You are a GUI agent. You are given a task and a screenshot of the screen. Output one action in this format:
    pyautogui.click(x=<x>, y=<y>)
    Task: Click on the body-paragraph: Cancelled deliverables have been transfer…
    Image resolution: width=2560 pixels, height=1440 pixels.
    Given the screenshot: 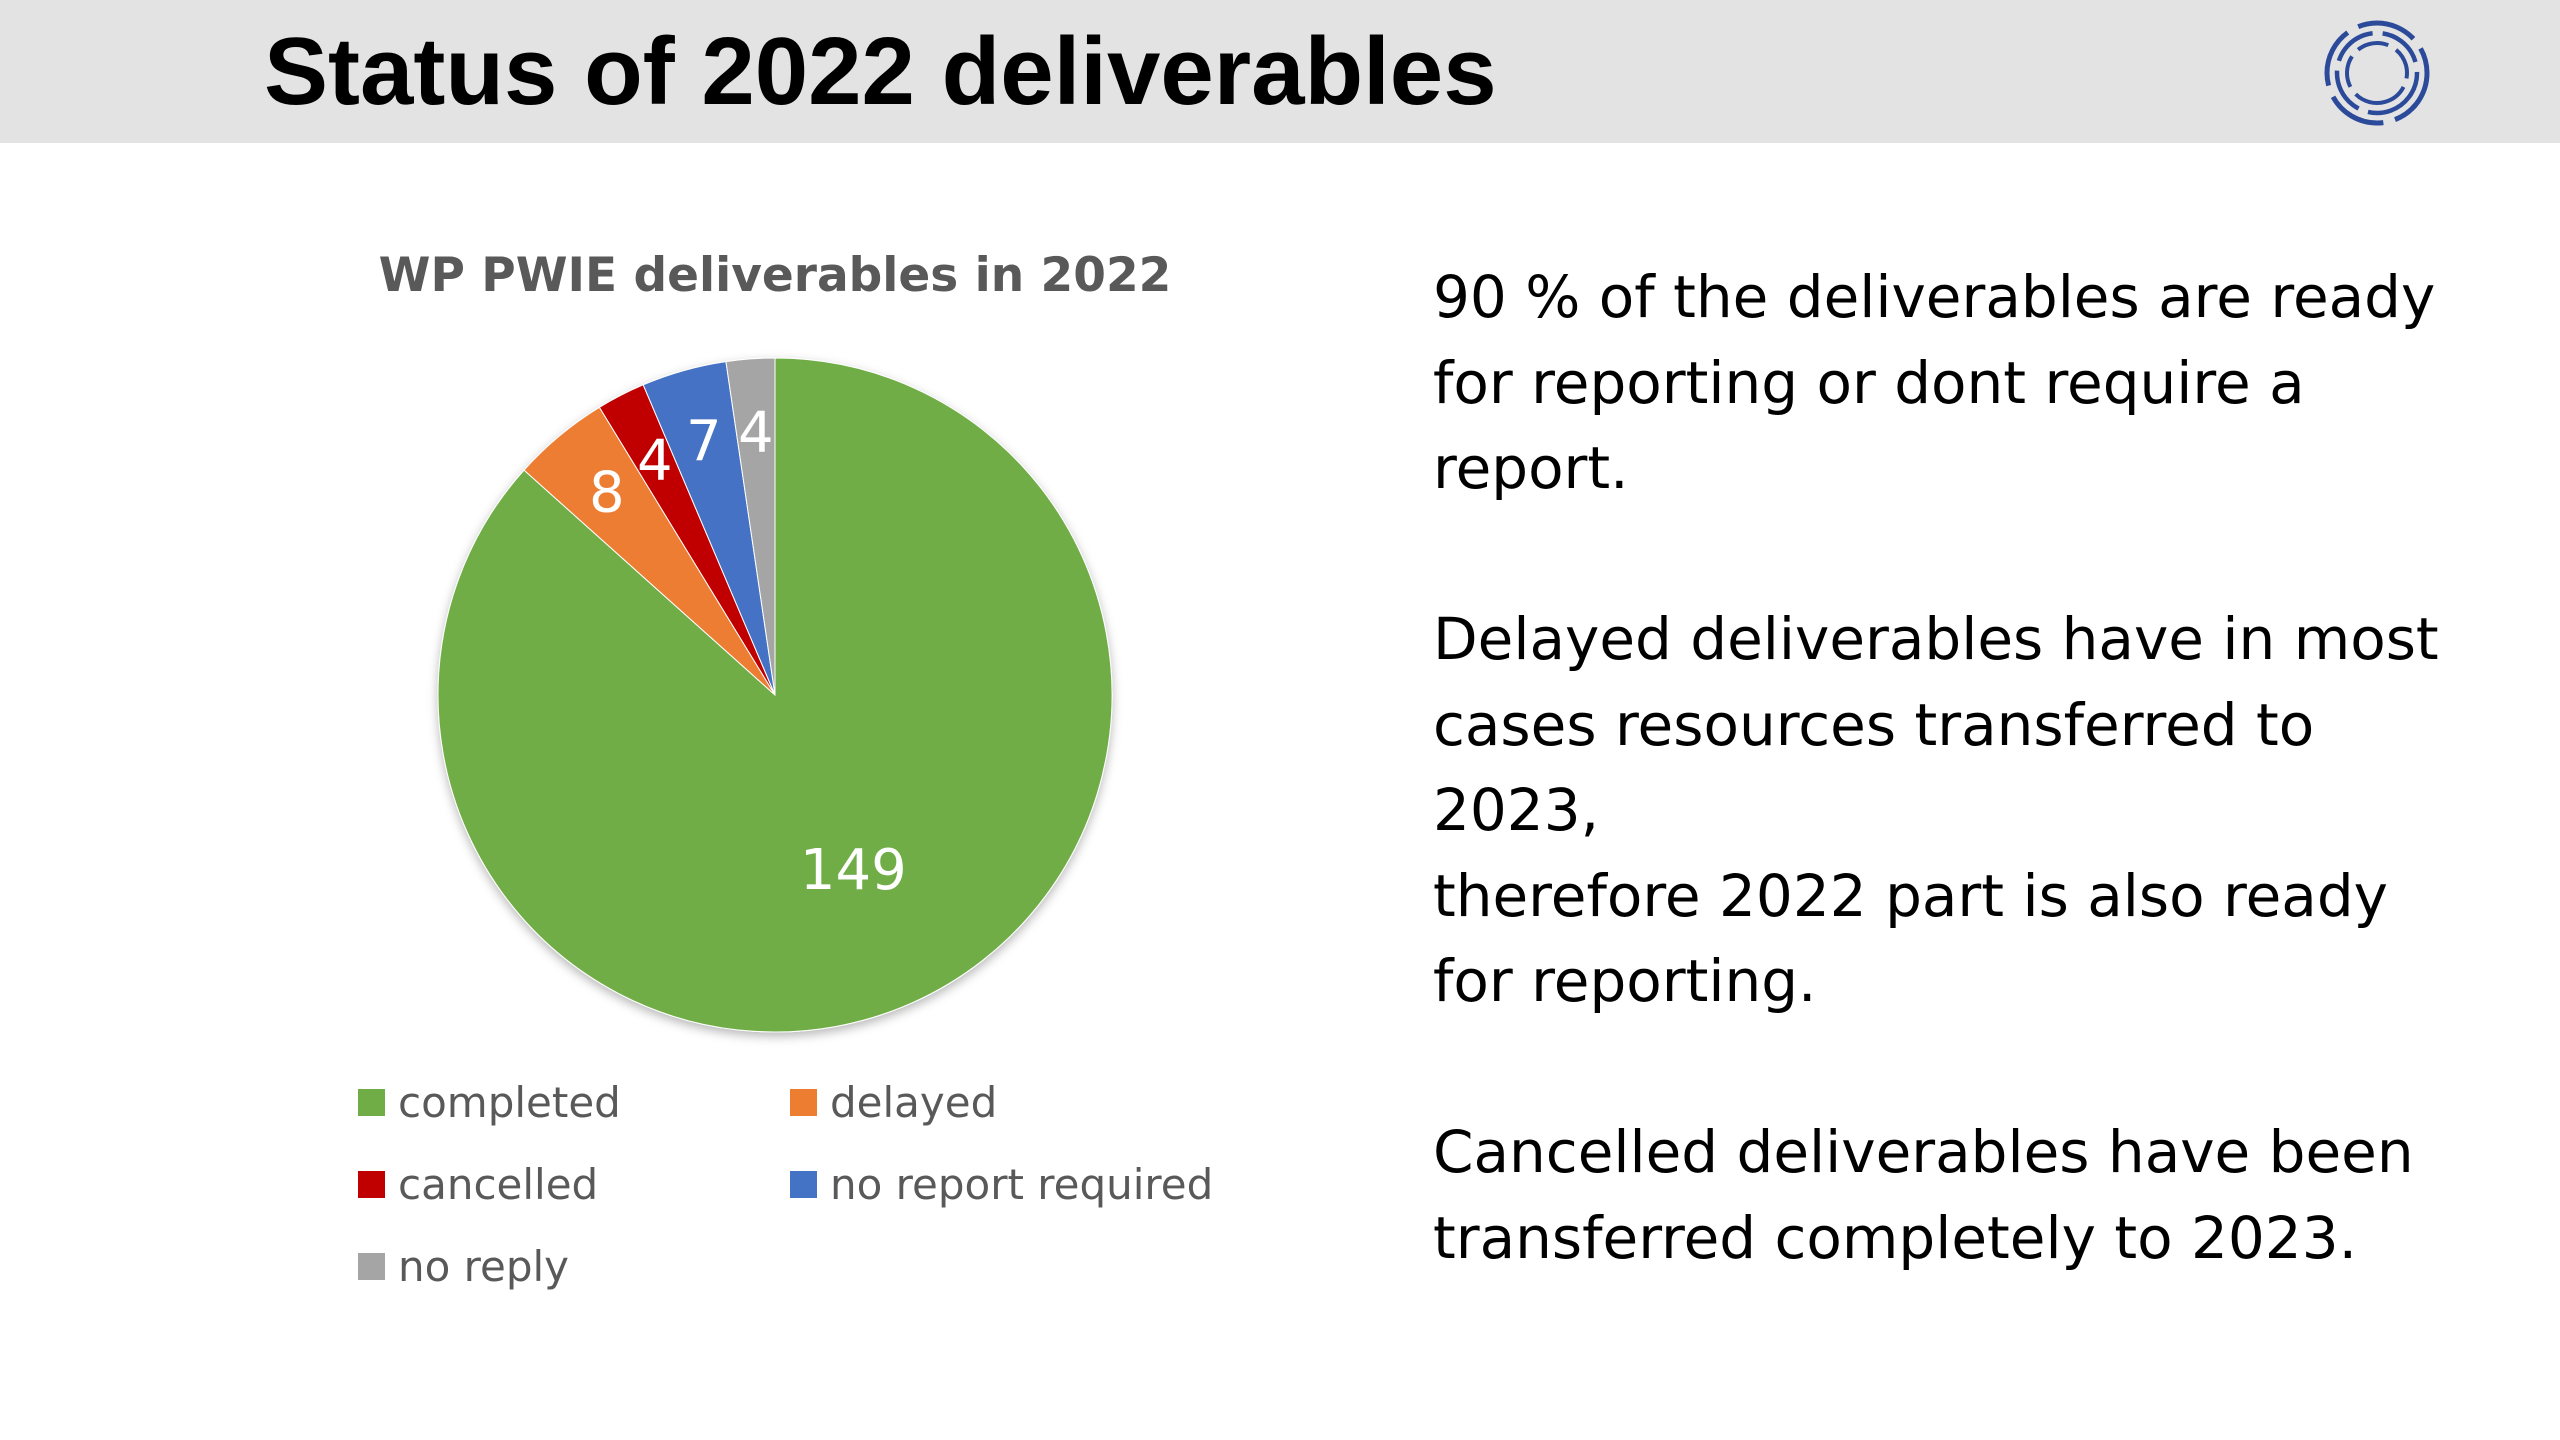 What is the action you would take?
    pyautogui.click(x=1978, y=1195)
    